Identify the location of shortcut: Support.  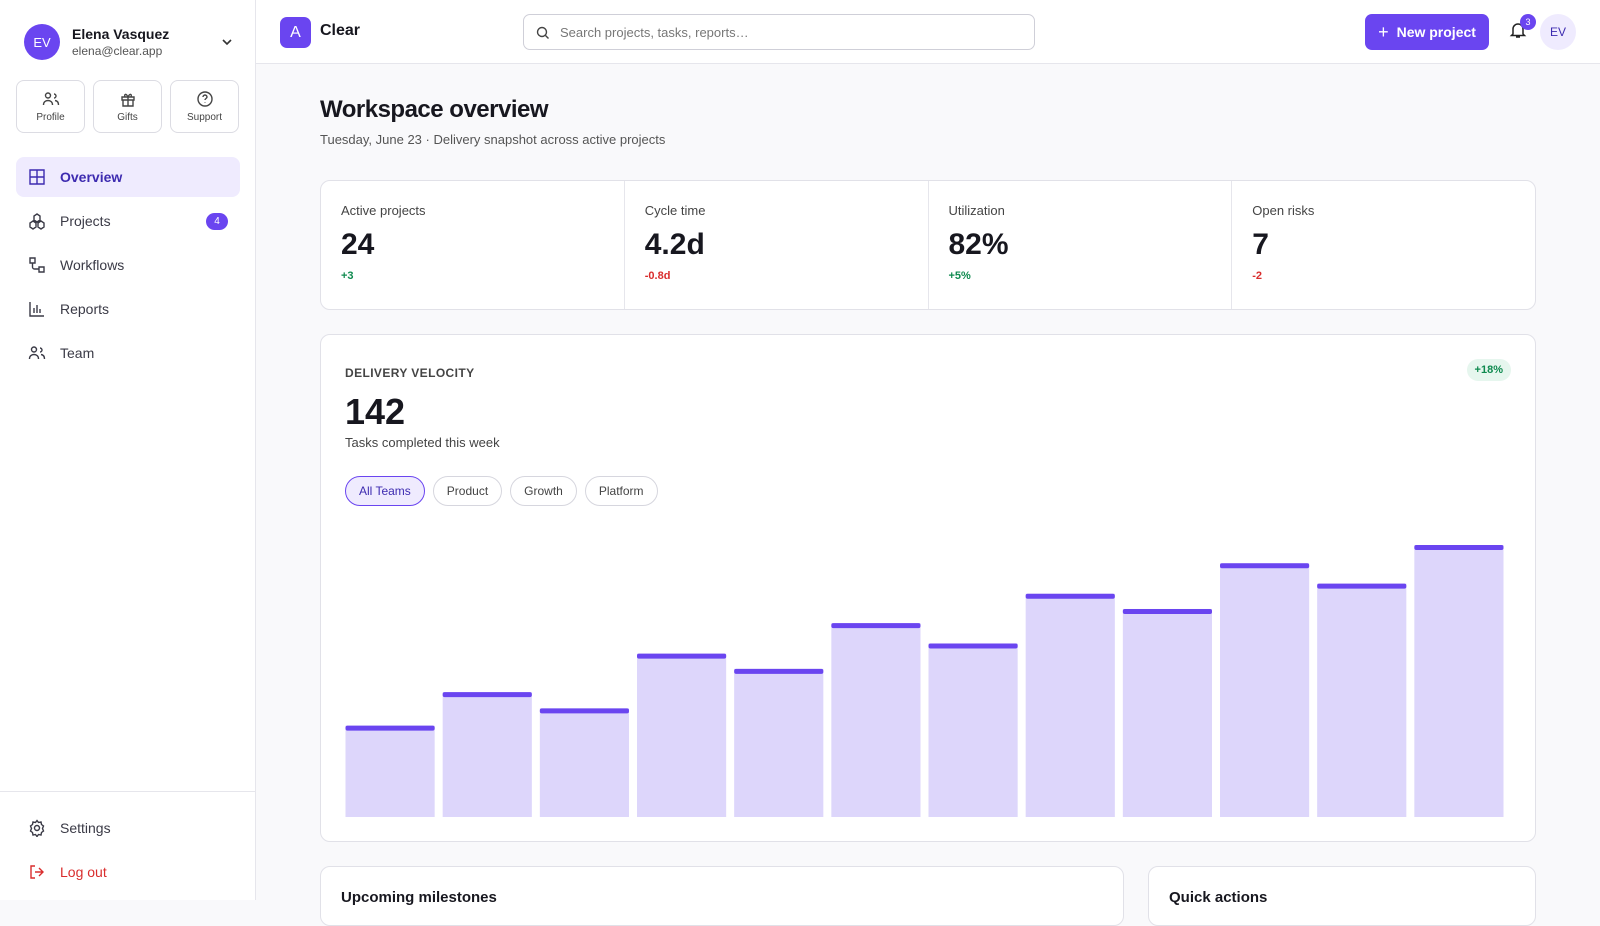
(204, 106).